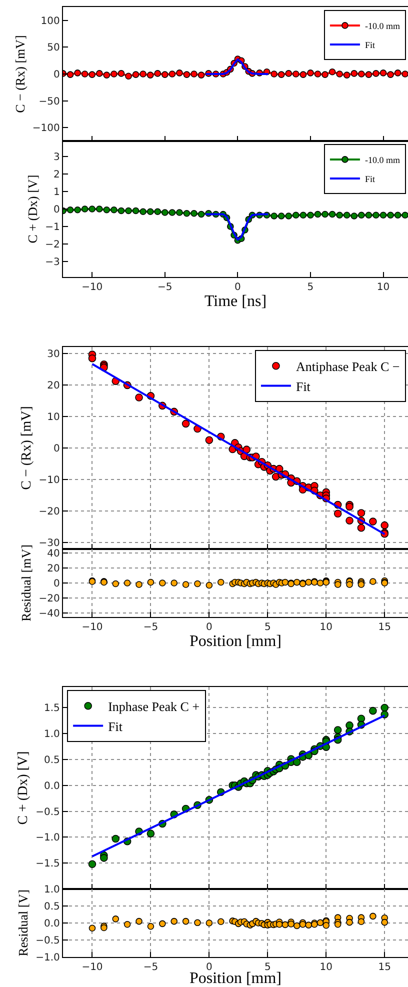 This screenshot has width=408, height=987. I want to click on y-tick-label: 30, so click(53, 354).